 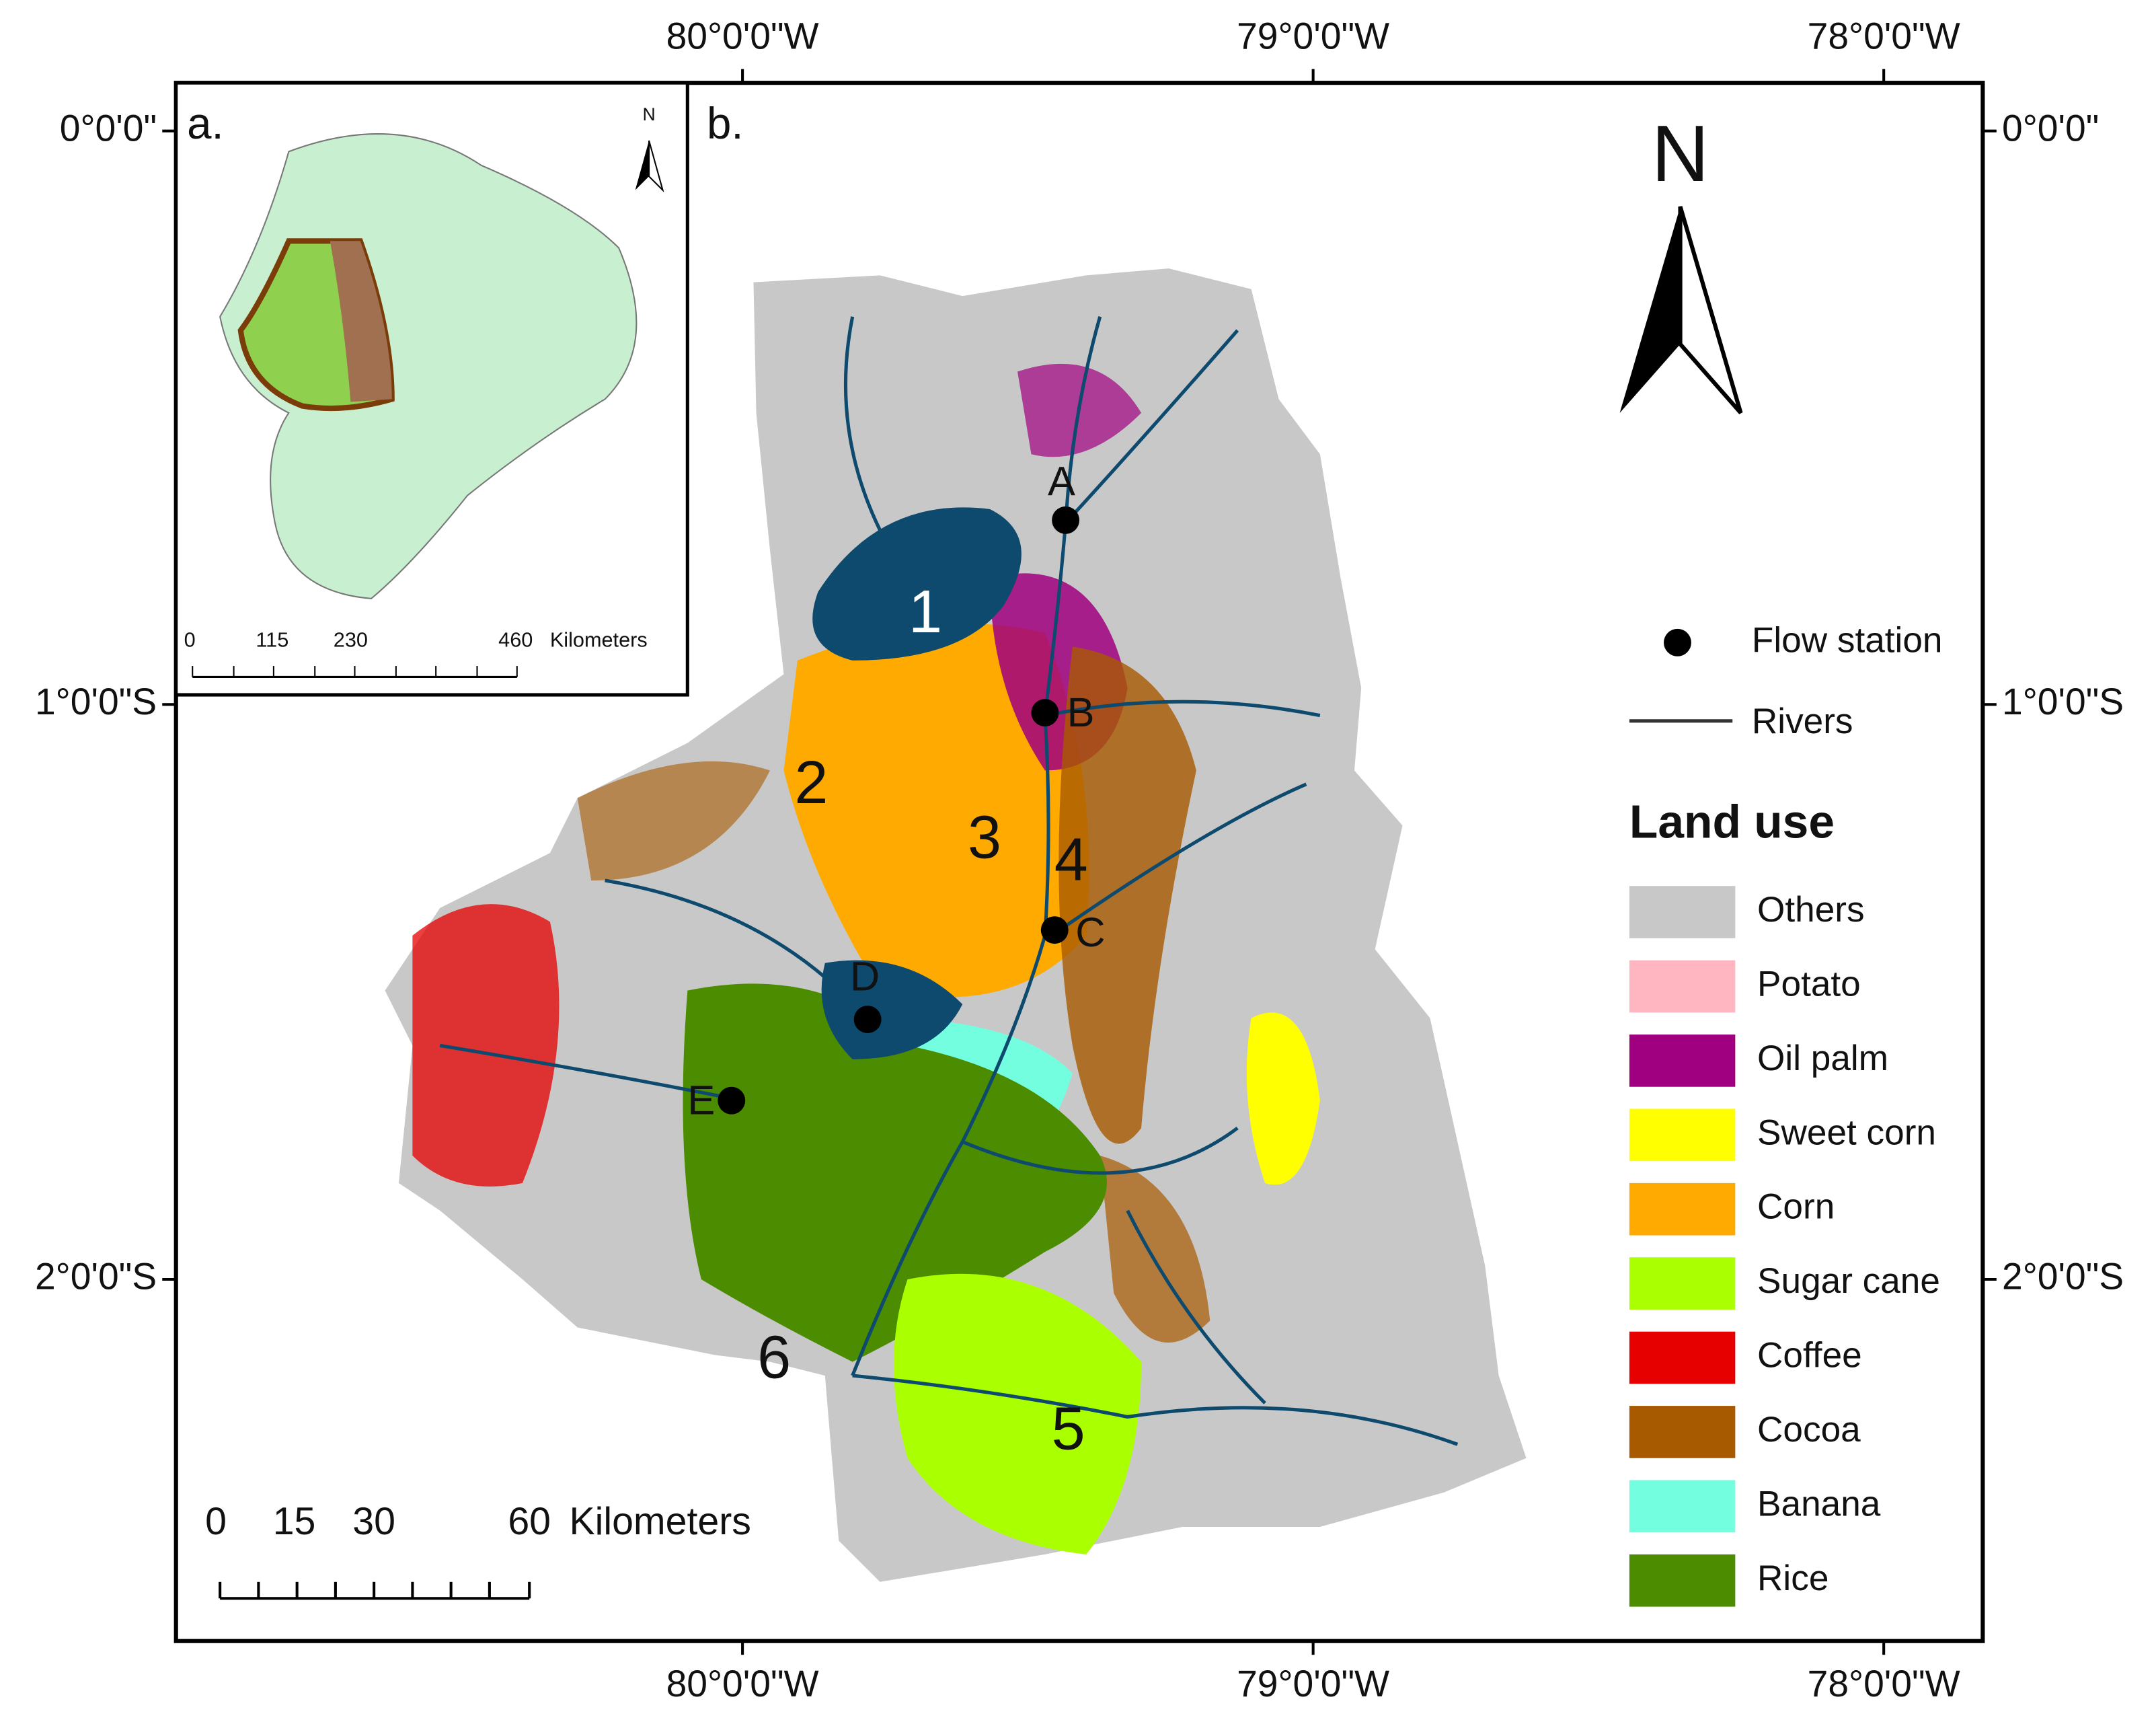 What do you see at coordinates (374, 1522) in the screenshot?
I see `scale-label: 30` at bounding box center [374, 1522].